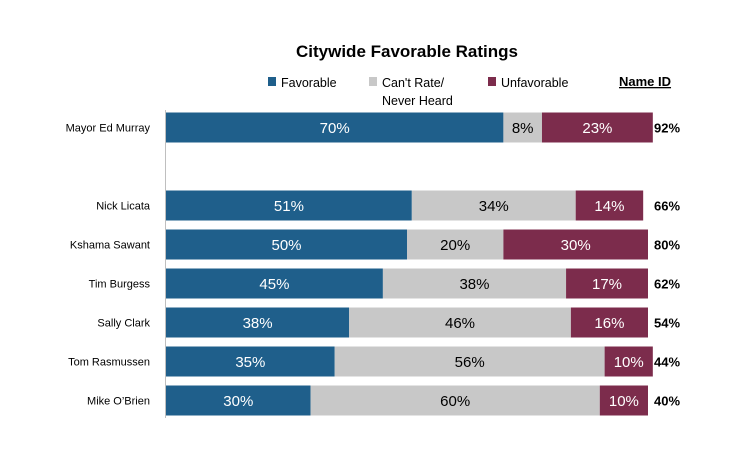 The image size is (754, 464). What do you see at coordinates (123, 207) in the screenshot?
I see `category-label: Nick Licata` at bounding box center [123, 207].